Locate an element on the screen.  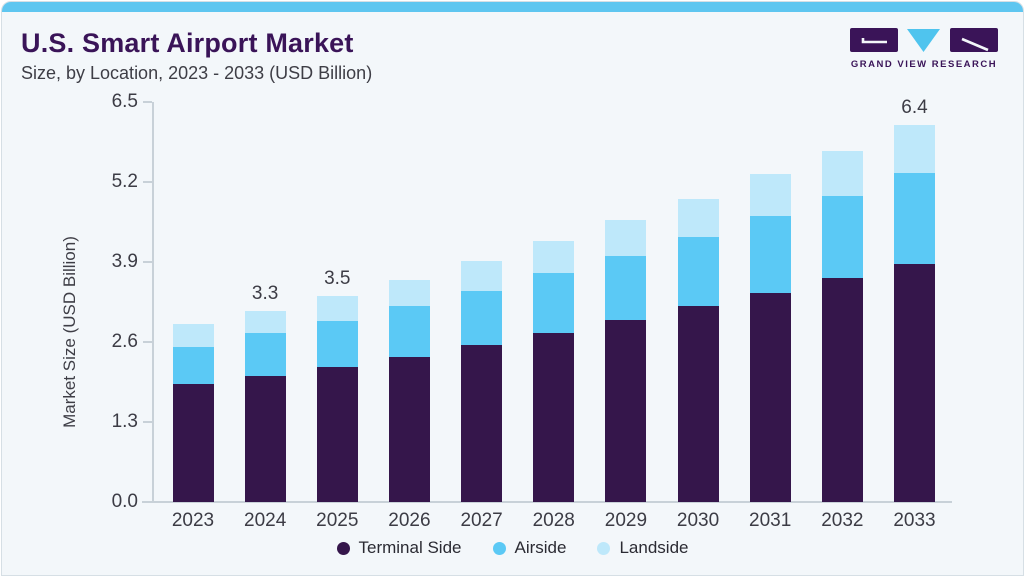
accent-strip is located at coordinates (512, 7).